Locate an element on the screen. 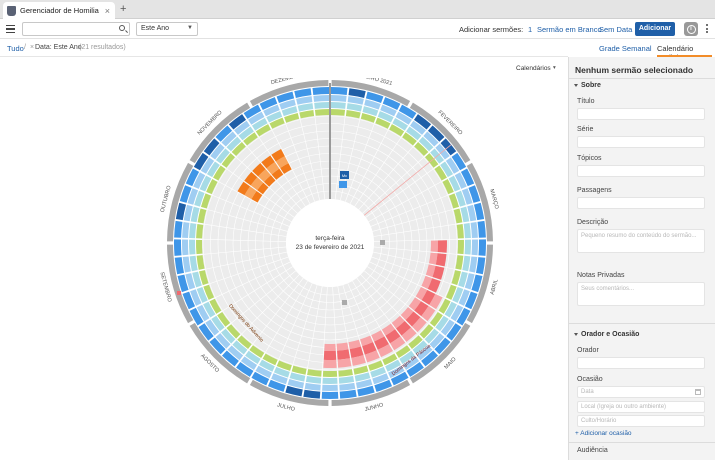 This screenshot has width=715, height=460. calendars-dropdown: Calendários is located at coordinates (533, 68).